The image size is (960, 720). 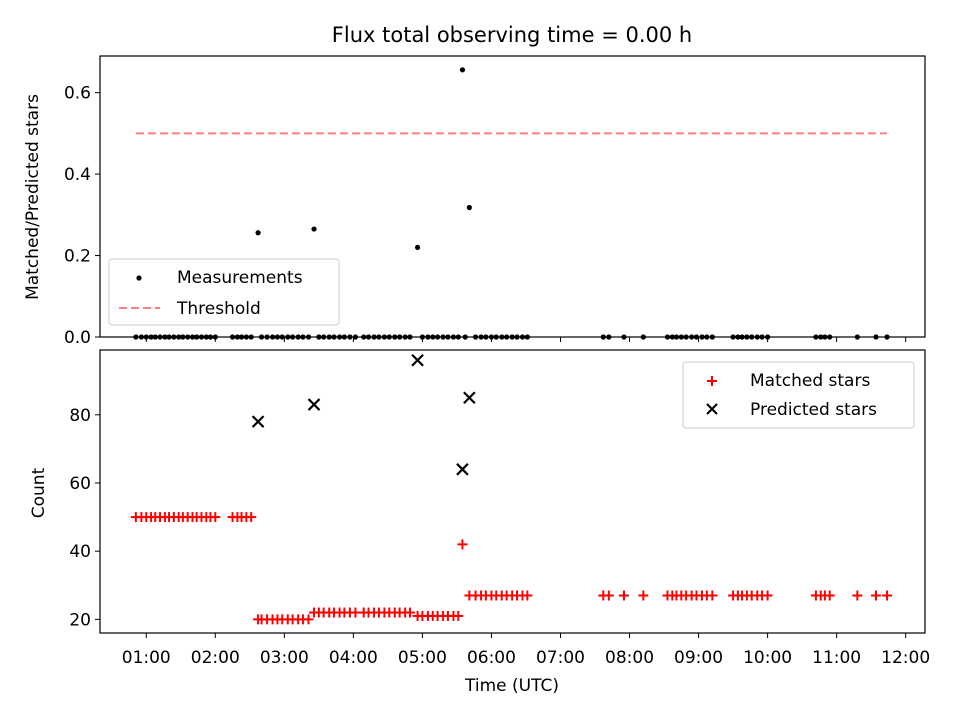 I want to click on threshold-legend-label: Threshold, so click(x=218, y=309).